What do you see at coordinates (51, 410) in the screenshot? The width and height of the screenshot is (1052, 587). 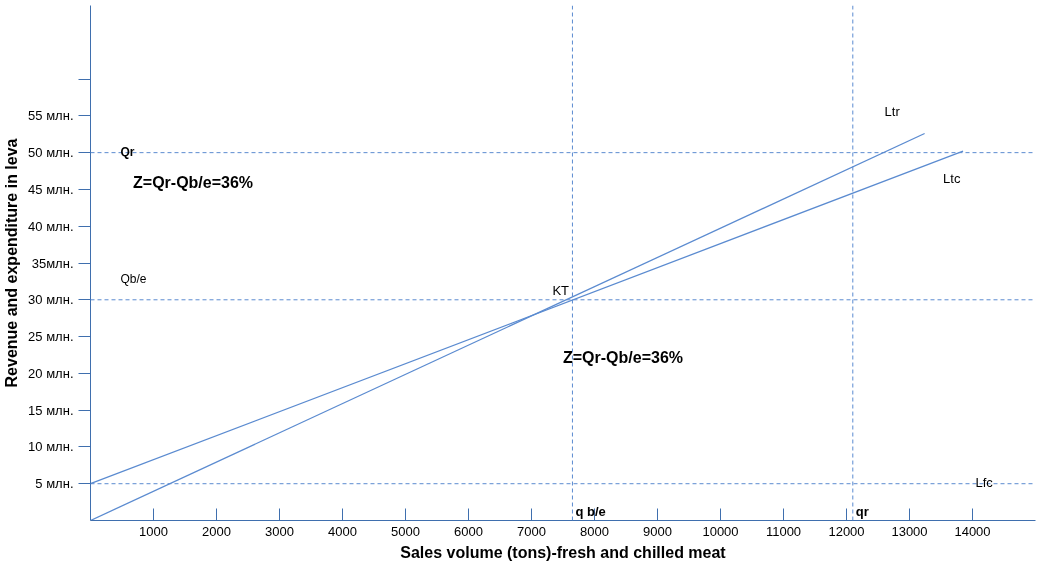 I see `y-tick-label: 15 млн.` at bounding box center [51, 410].